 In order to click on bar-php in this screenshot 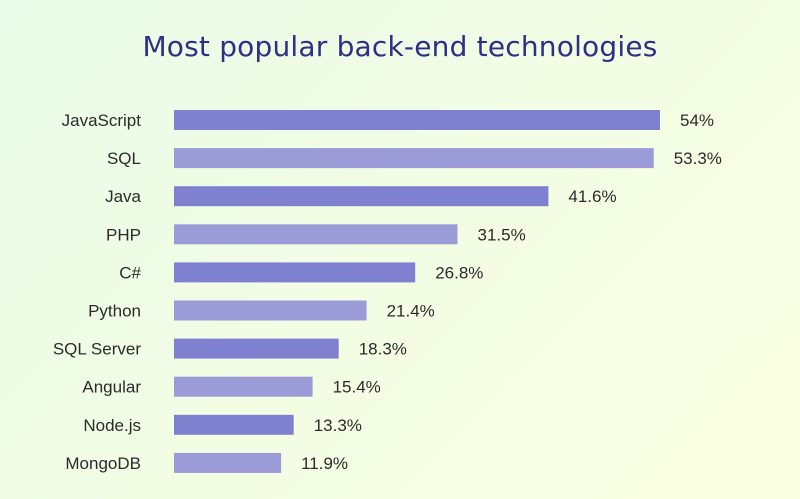, I will do `click(316, 234)`.